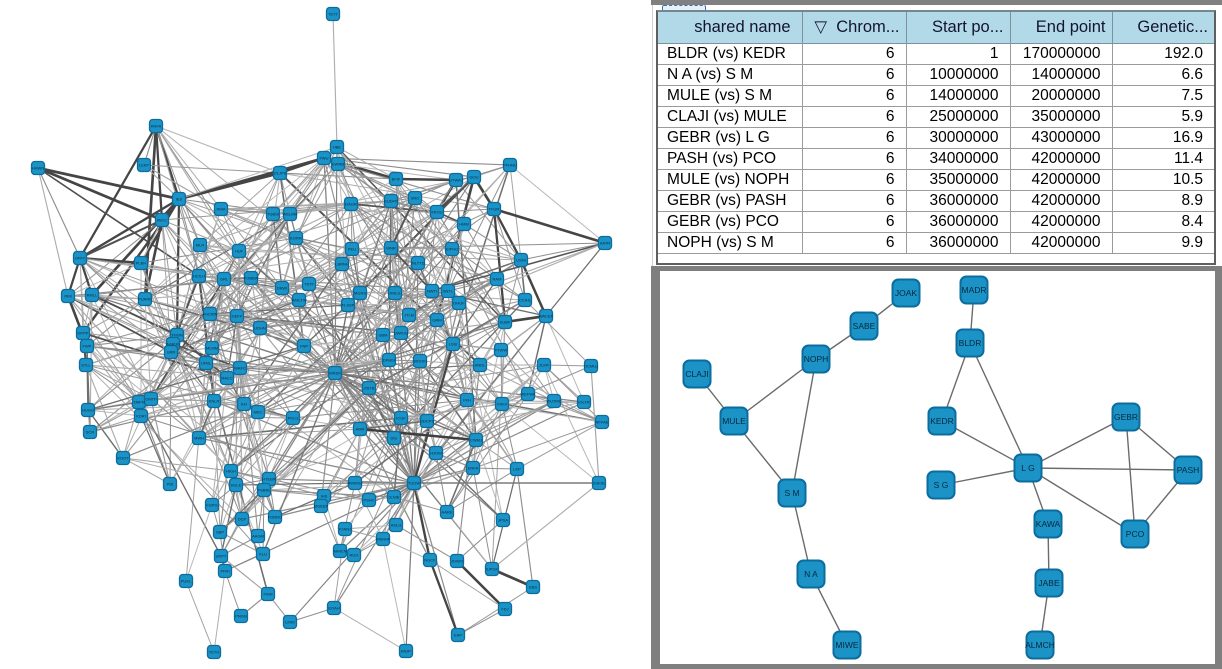 Image resolution: width=1222 pixels, height=669 pixels. I want to click on svg-text: AGRJG, so click(173, 344).